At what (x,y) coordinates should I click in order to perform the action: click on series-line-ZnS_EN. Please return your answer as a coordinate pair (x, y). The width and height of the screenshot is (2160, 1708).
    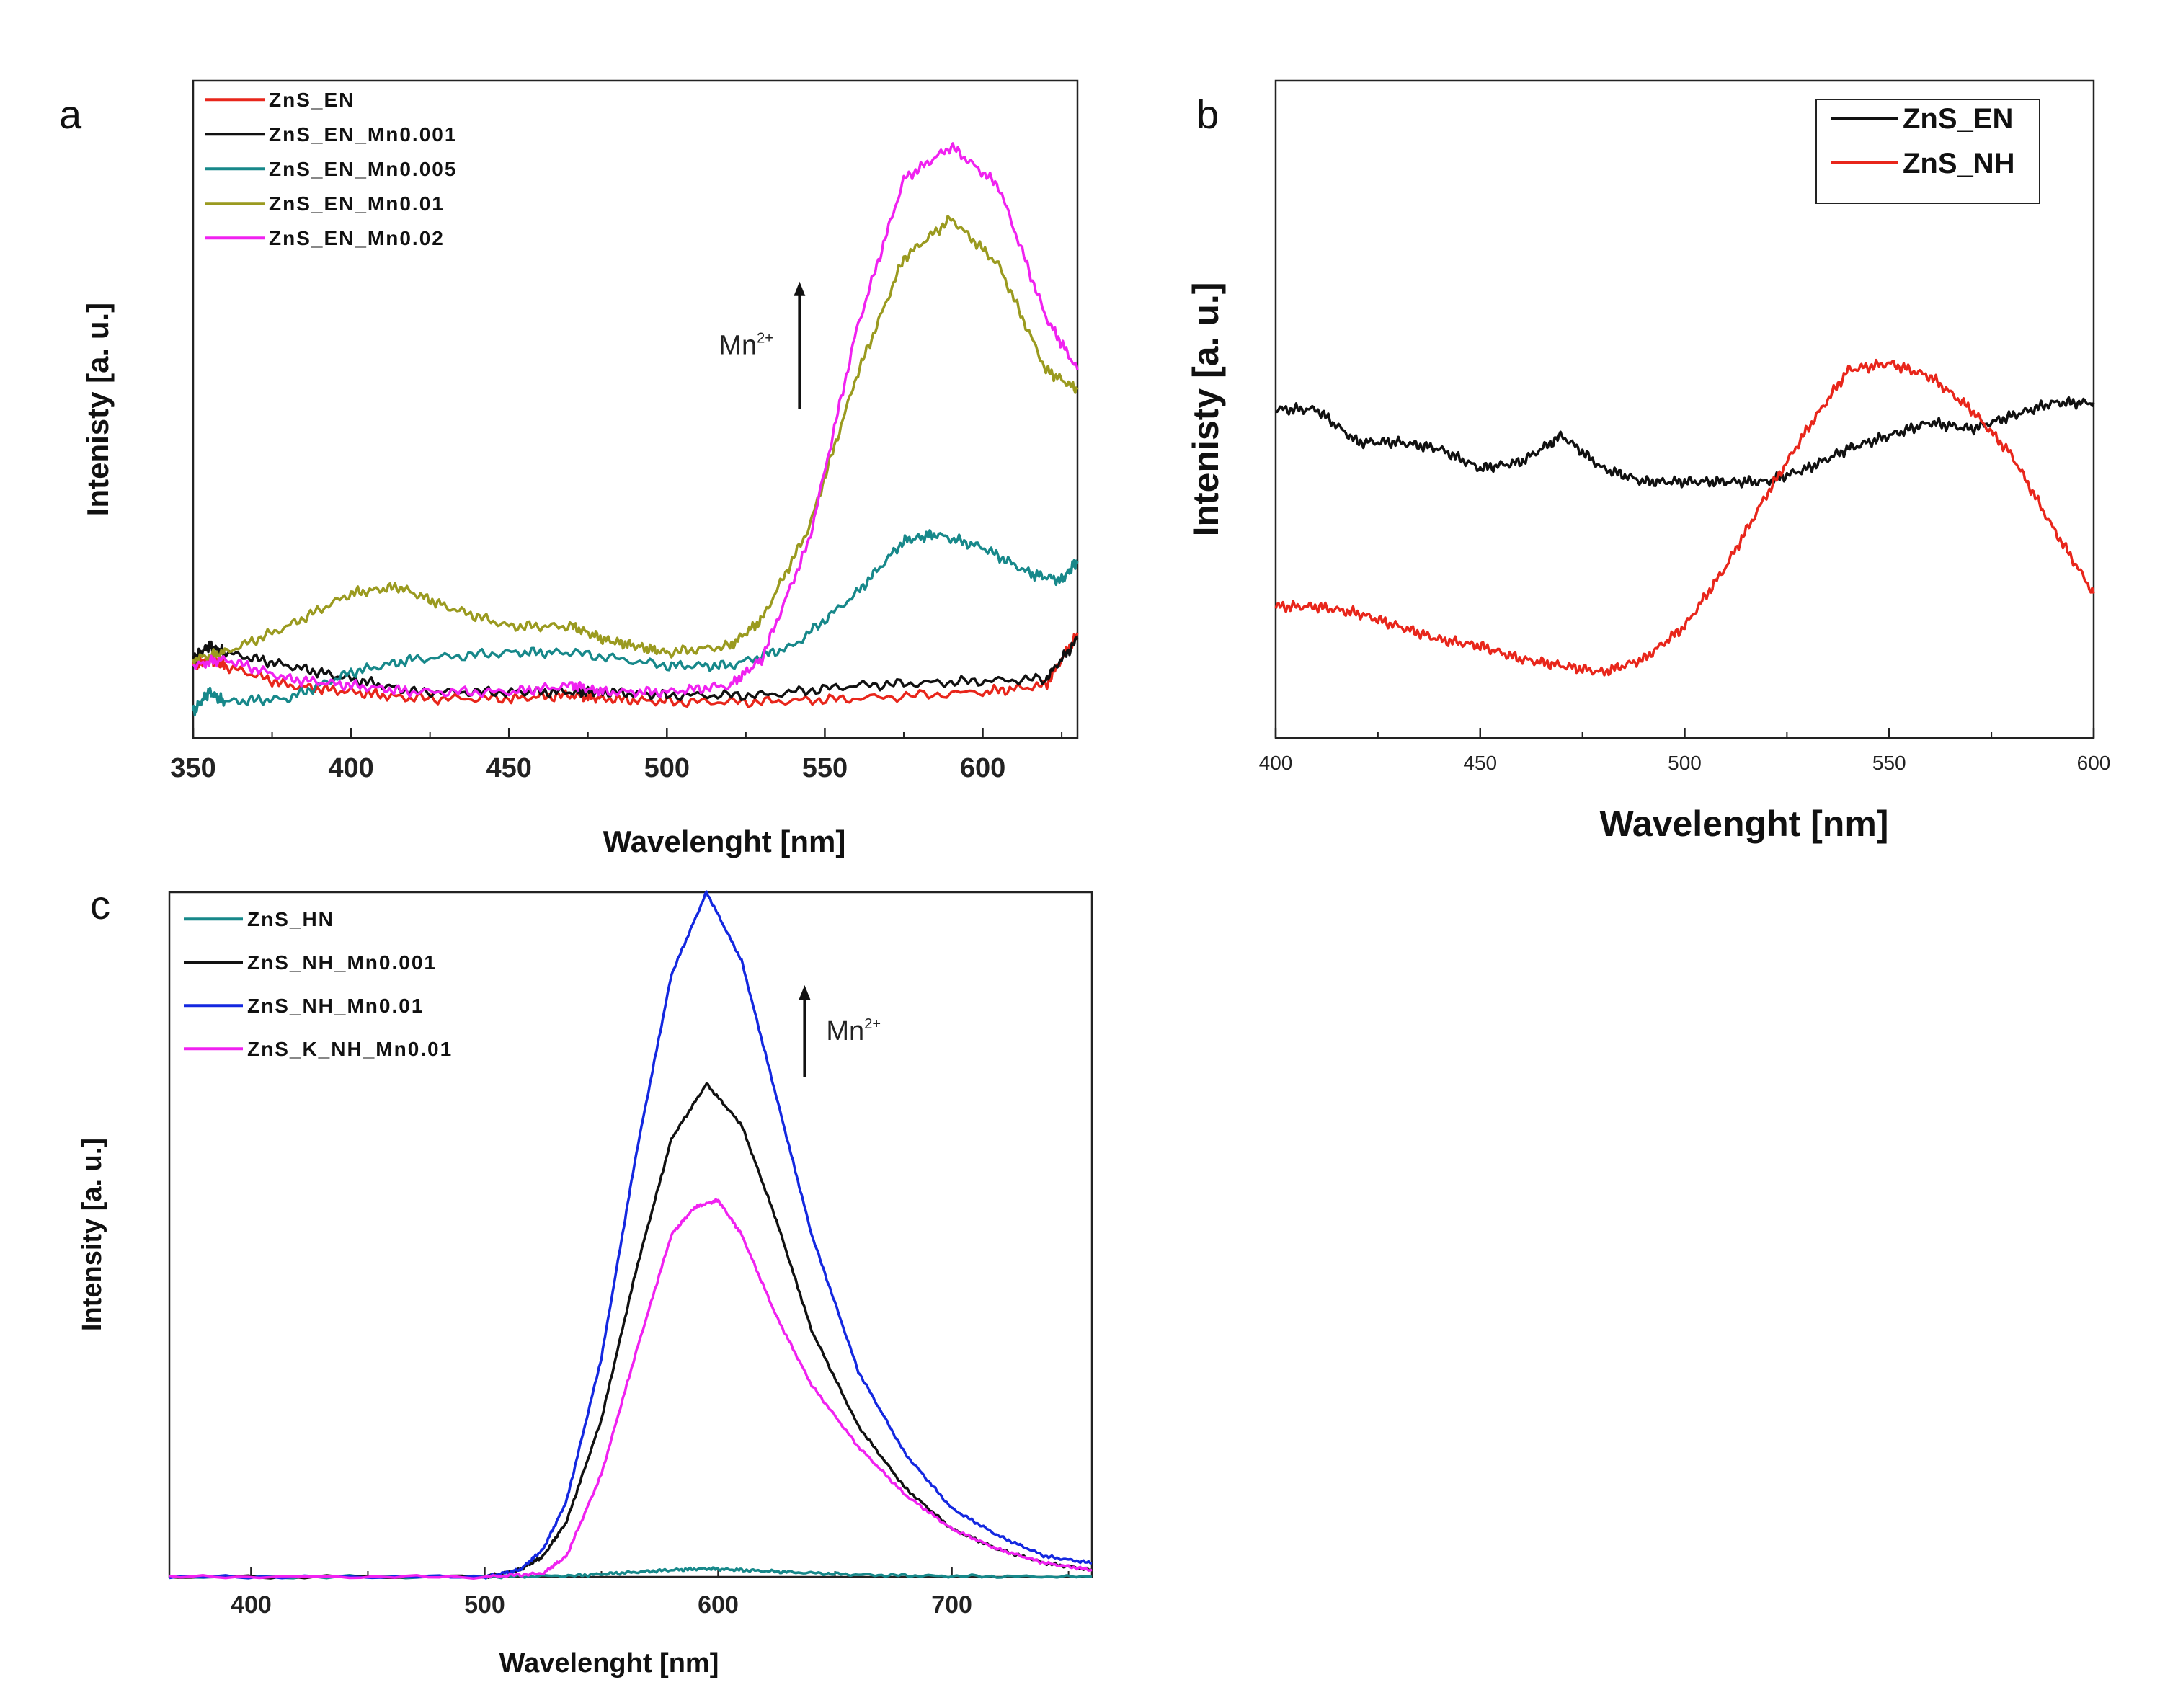
    Looking at the image, I should click on (1685, 443).